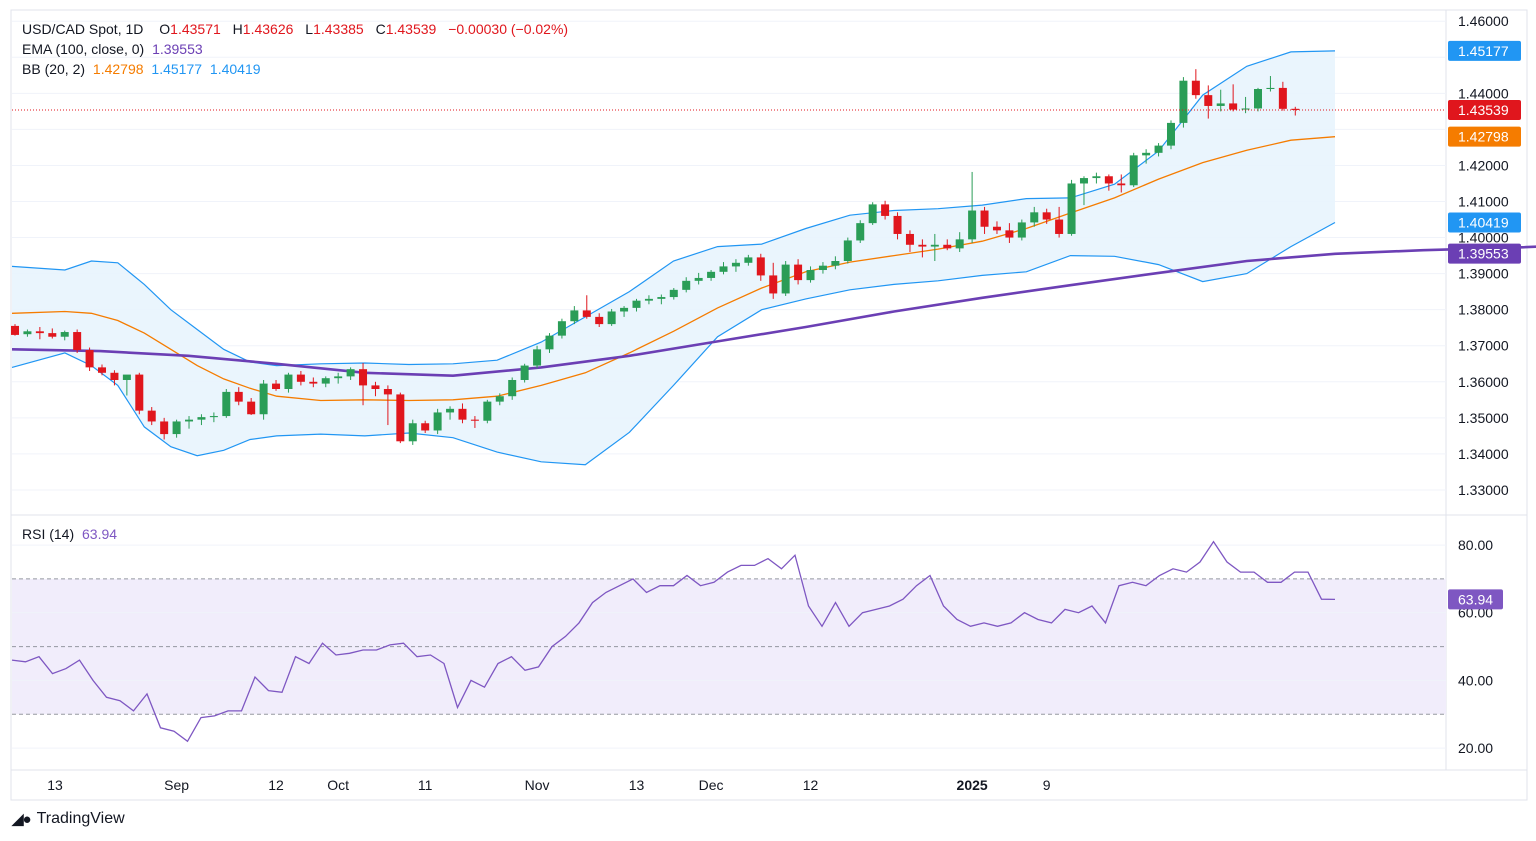 Image resolution: width=1536 pixels, height=841 pixels. What do you see at coordinates (1483, 202) in the screenshot?
I see `price-tick-label: 1.41000` at bounding box center [1483, 202].